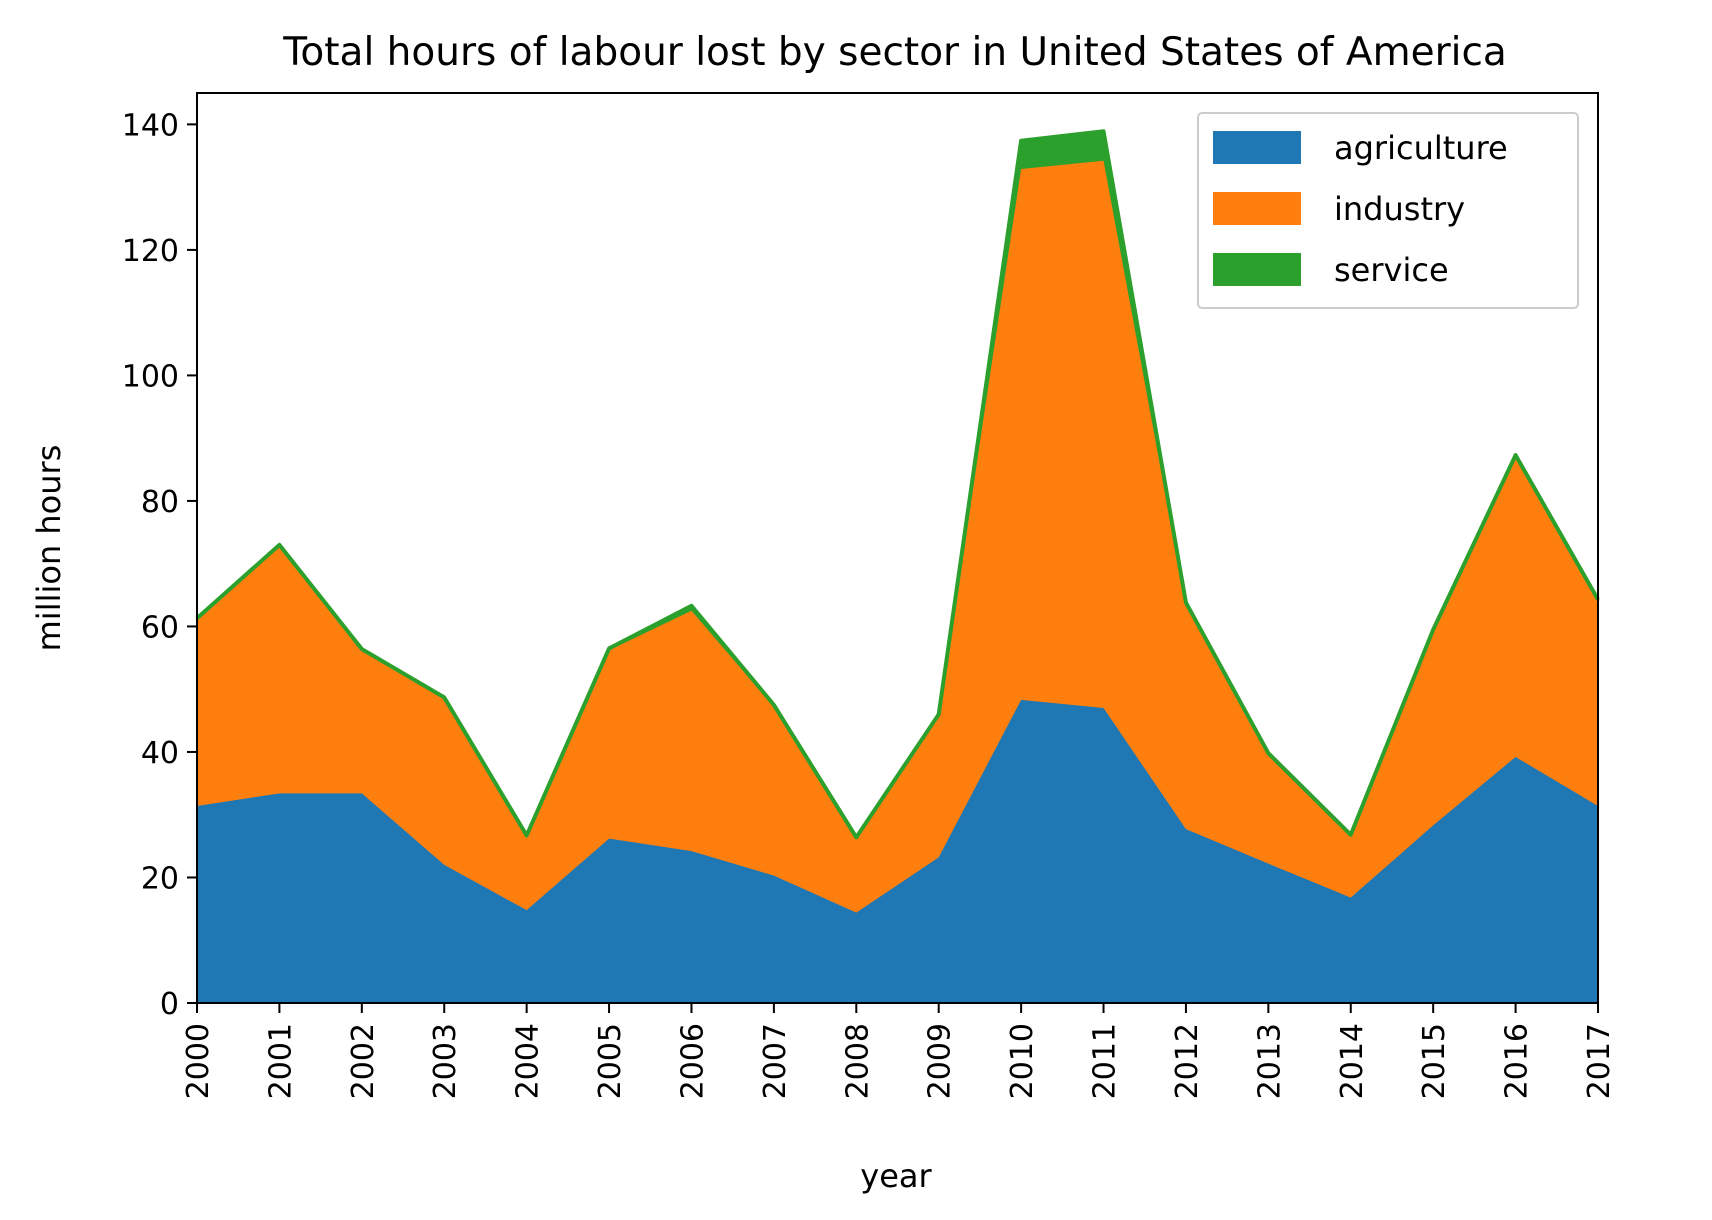 The width and height of the screenshot is (1712, 1220). Describe the element at coordinates (1399, 209) in the screenshot. I see `legend-label-industry: industry` at that location.